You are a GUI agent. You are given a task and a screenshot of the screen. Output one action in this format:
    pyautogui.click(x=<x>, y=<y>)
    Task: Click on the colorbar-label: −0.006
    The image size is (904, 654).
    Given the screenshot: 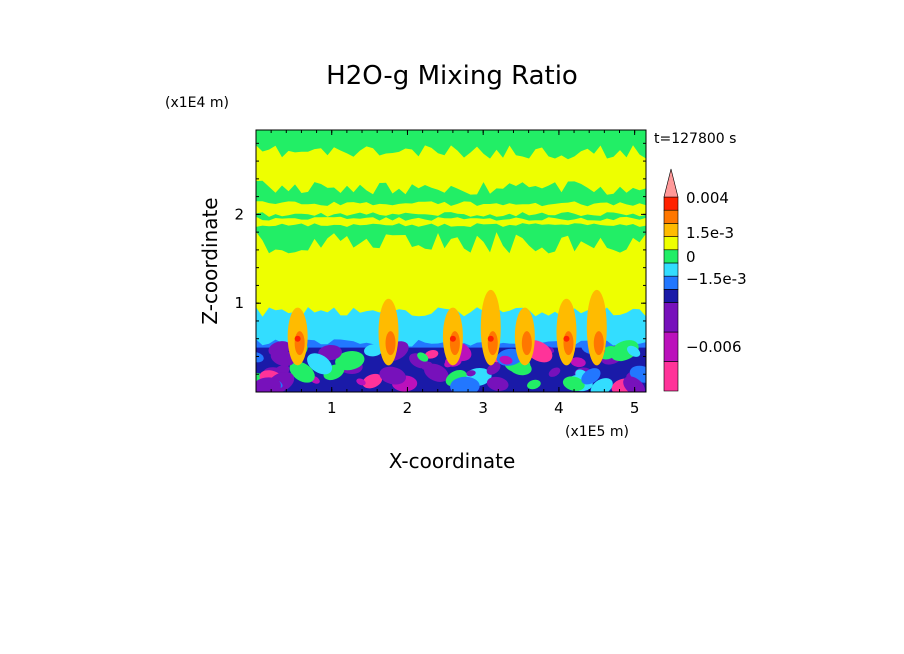 What is the action you would take?
    pyautogui.click(x=714, y=347)
    